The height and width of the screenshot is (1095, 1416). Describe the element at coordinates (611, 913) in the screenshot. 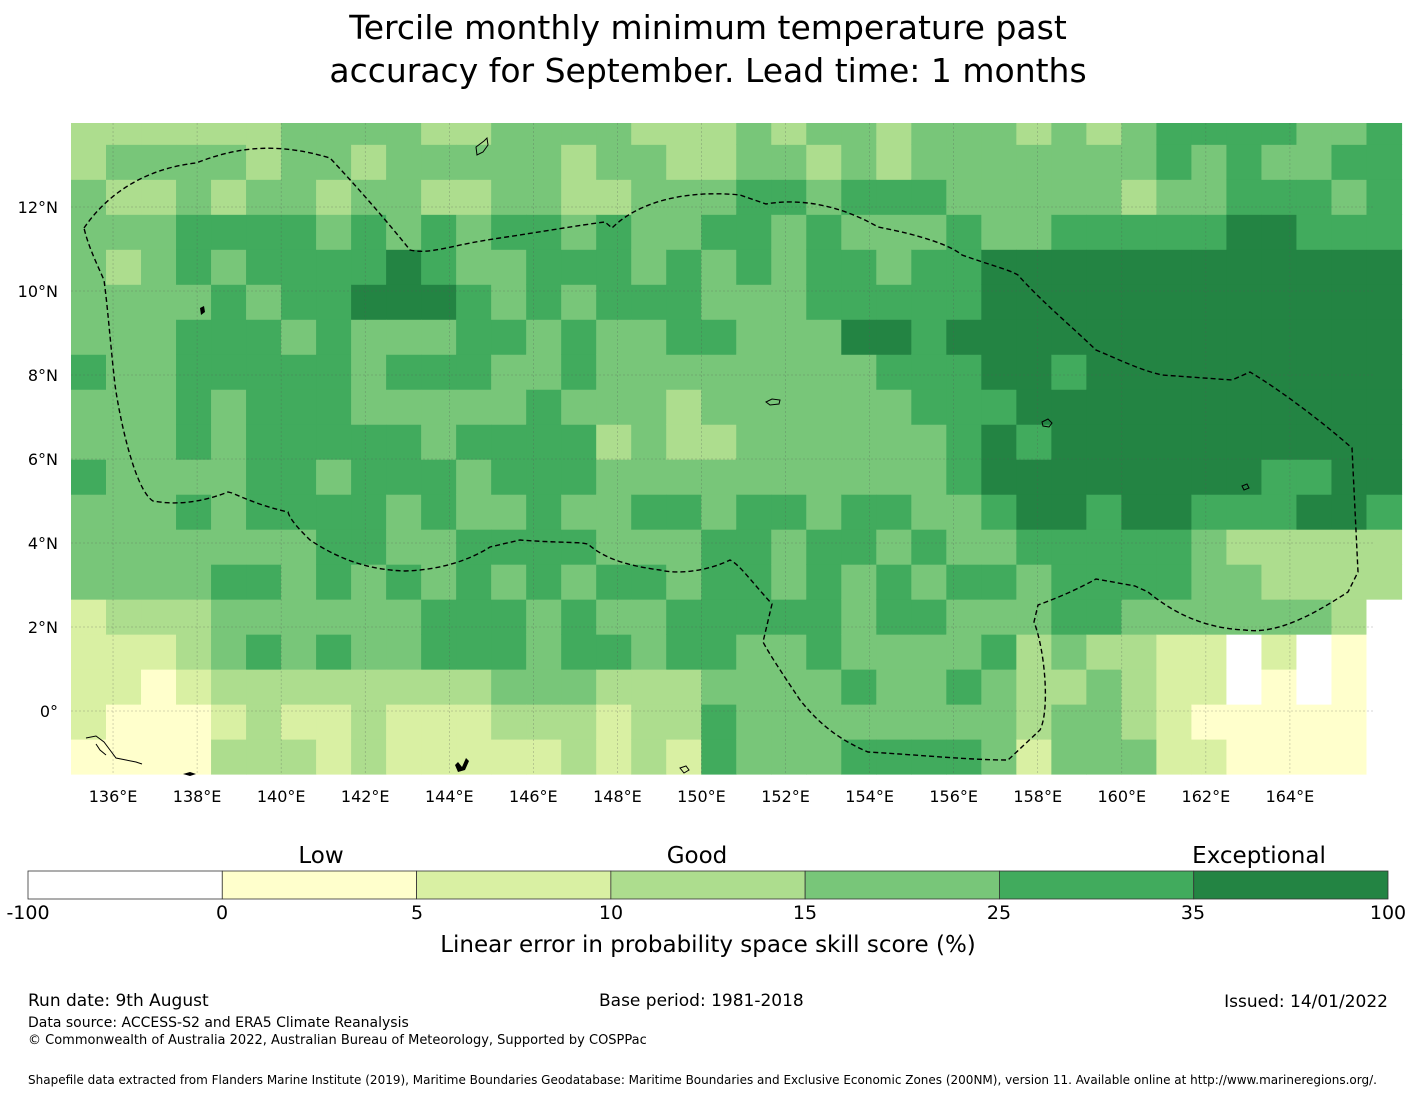

I see `colorbar-tick-3: 10` at that location.